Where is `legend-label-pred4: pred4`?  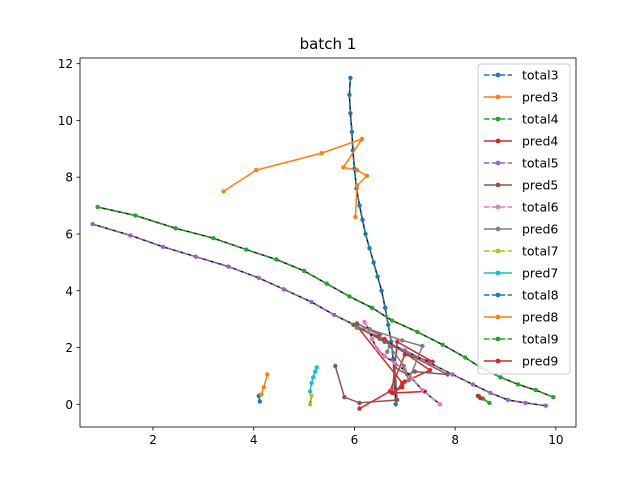 legend-label-pred4: pred4 is located at coordinates (540, 141).